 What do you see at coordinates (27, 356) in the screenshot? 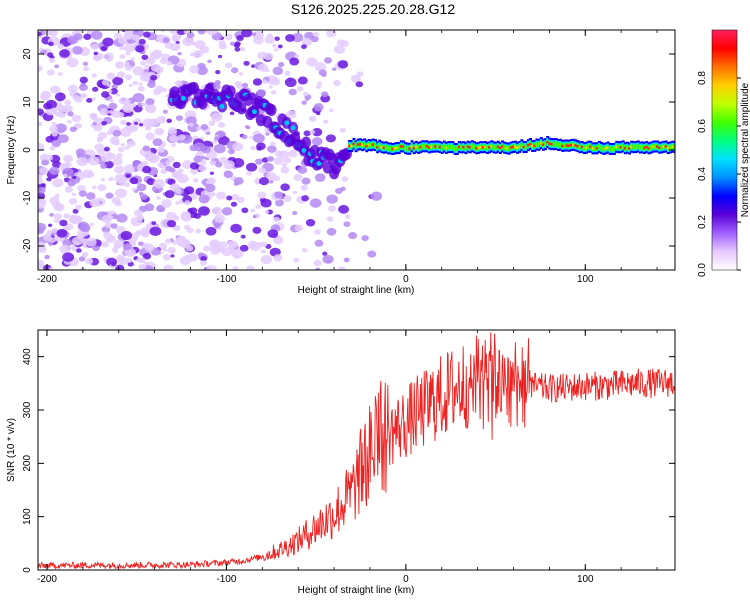
I see `y-tick-label: 400` at bounding box center [27, 356].